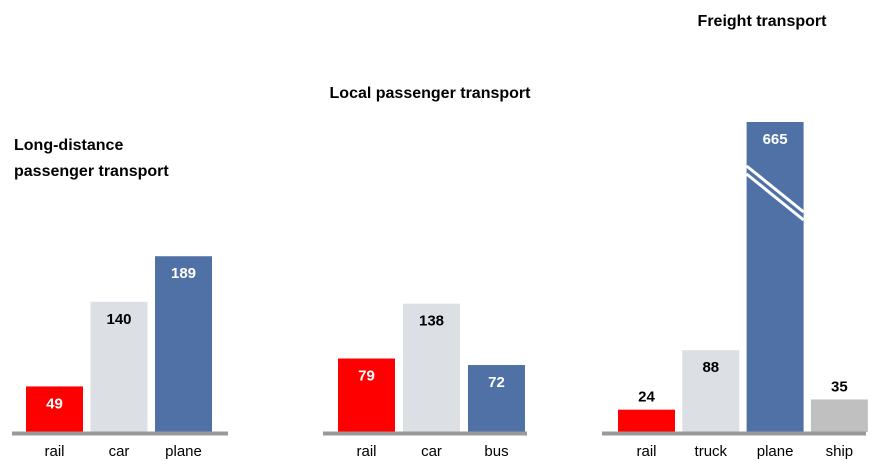  What do you see at coordinates (183, 273) in the screenshot?
I see `value-label: 189` at bounding box center [183, 273].